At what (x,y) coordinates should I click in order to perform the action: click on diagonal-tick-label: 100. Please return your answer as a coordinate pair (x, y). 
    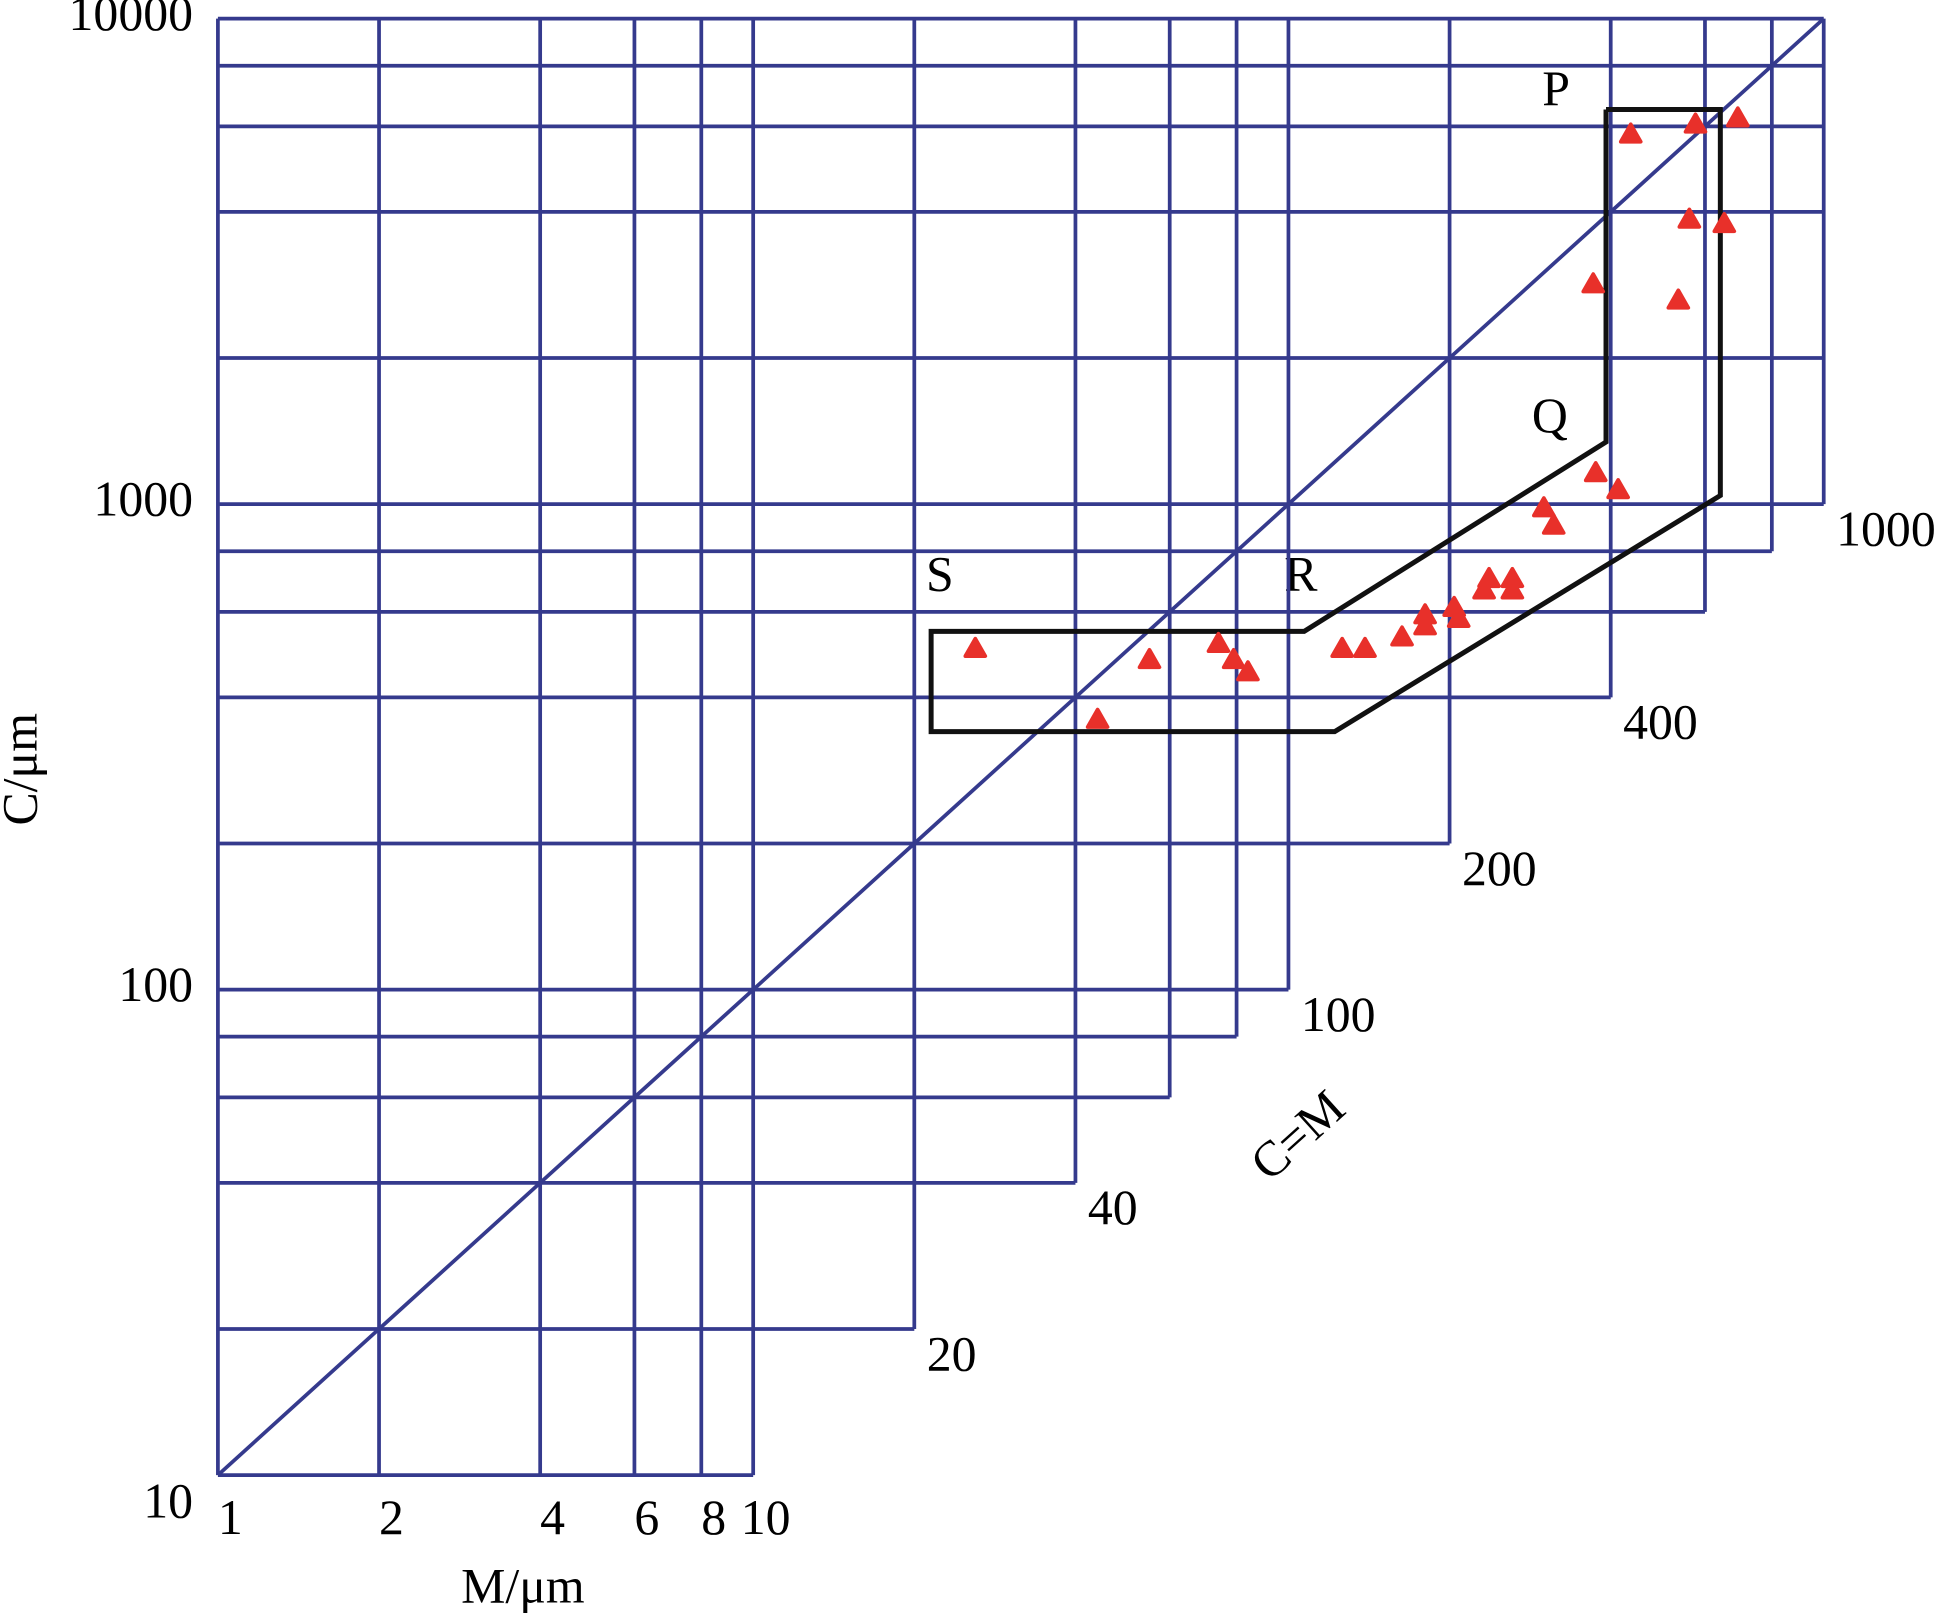
    Looking at the image, I should click on (1338, 1014).